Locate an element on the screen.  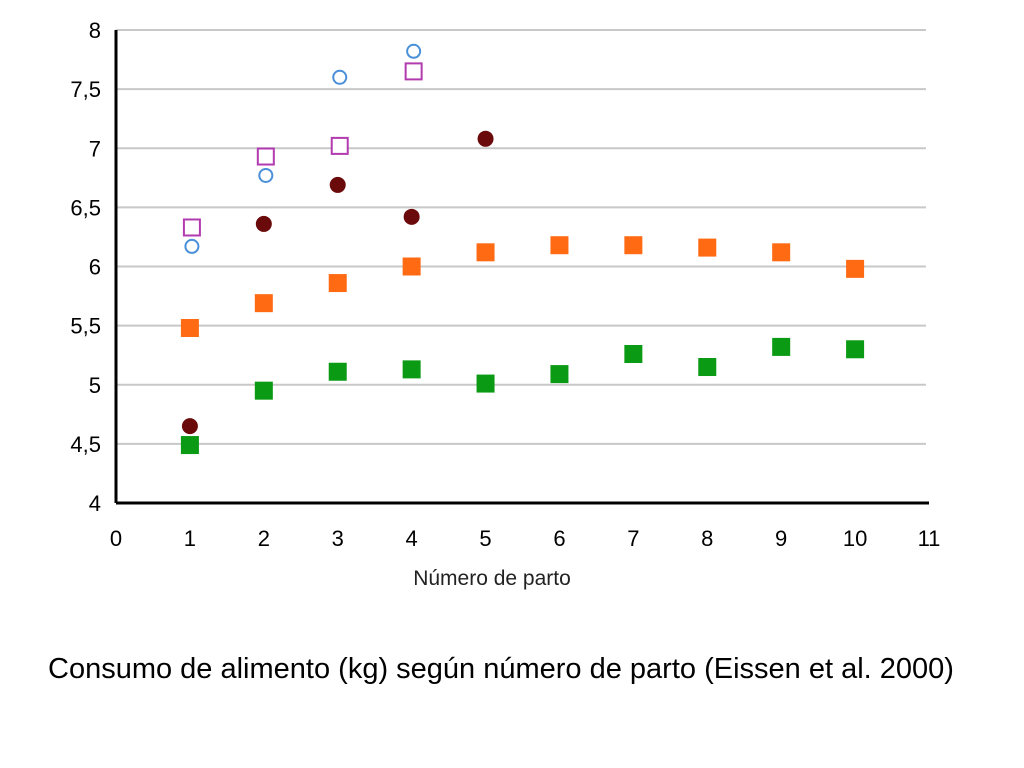
x-tick-label: 0 is located at coordinates (116, 538).